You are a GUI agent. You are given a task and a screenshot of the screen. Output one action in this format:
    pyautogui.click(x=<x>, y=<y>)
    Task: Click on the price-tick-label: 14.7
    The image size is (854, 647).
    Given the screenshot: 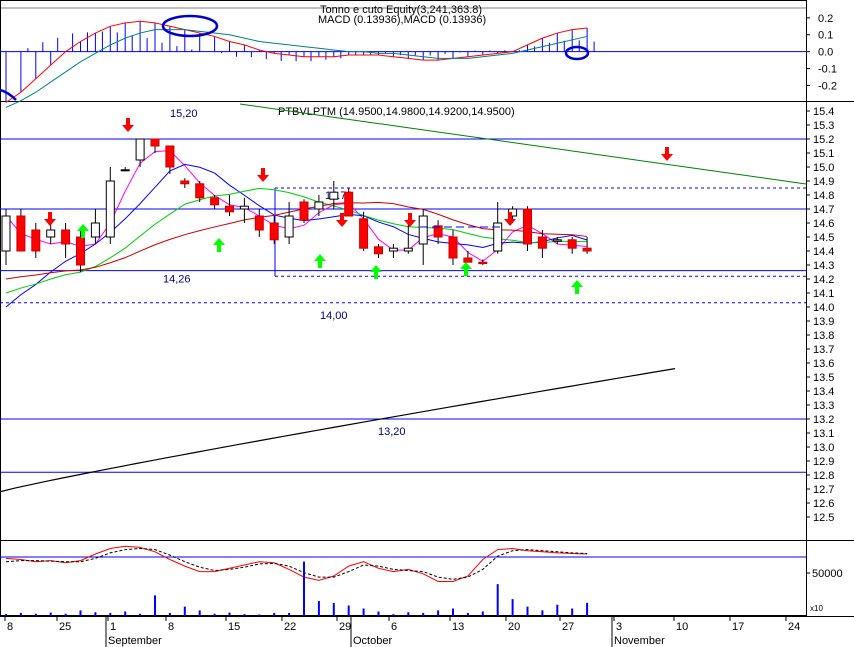 What is the action you would take?
    pyautogui.click(x=823, y=210)
    